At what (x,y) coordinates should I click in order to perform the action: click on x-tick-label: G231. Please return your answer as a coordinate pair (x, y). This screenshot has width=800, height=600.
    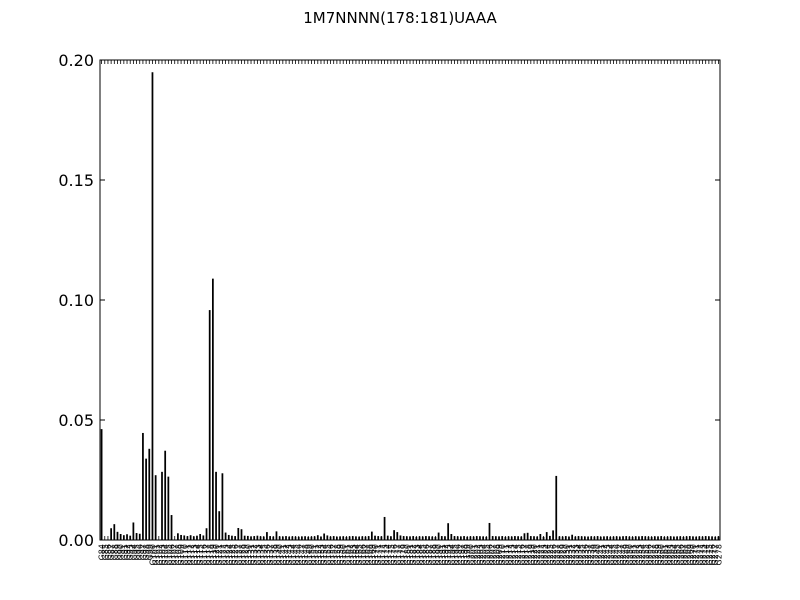
    Looking at the image, I should click on (569, 554).